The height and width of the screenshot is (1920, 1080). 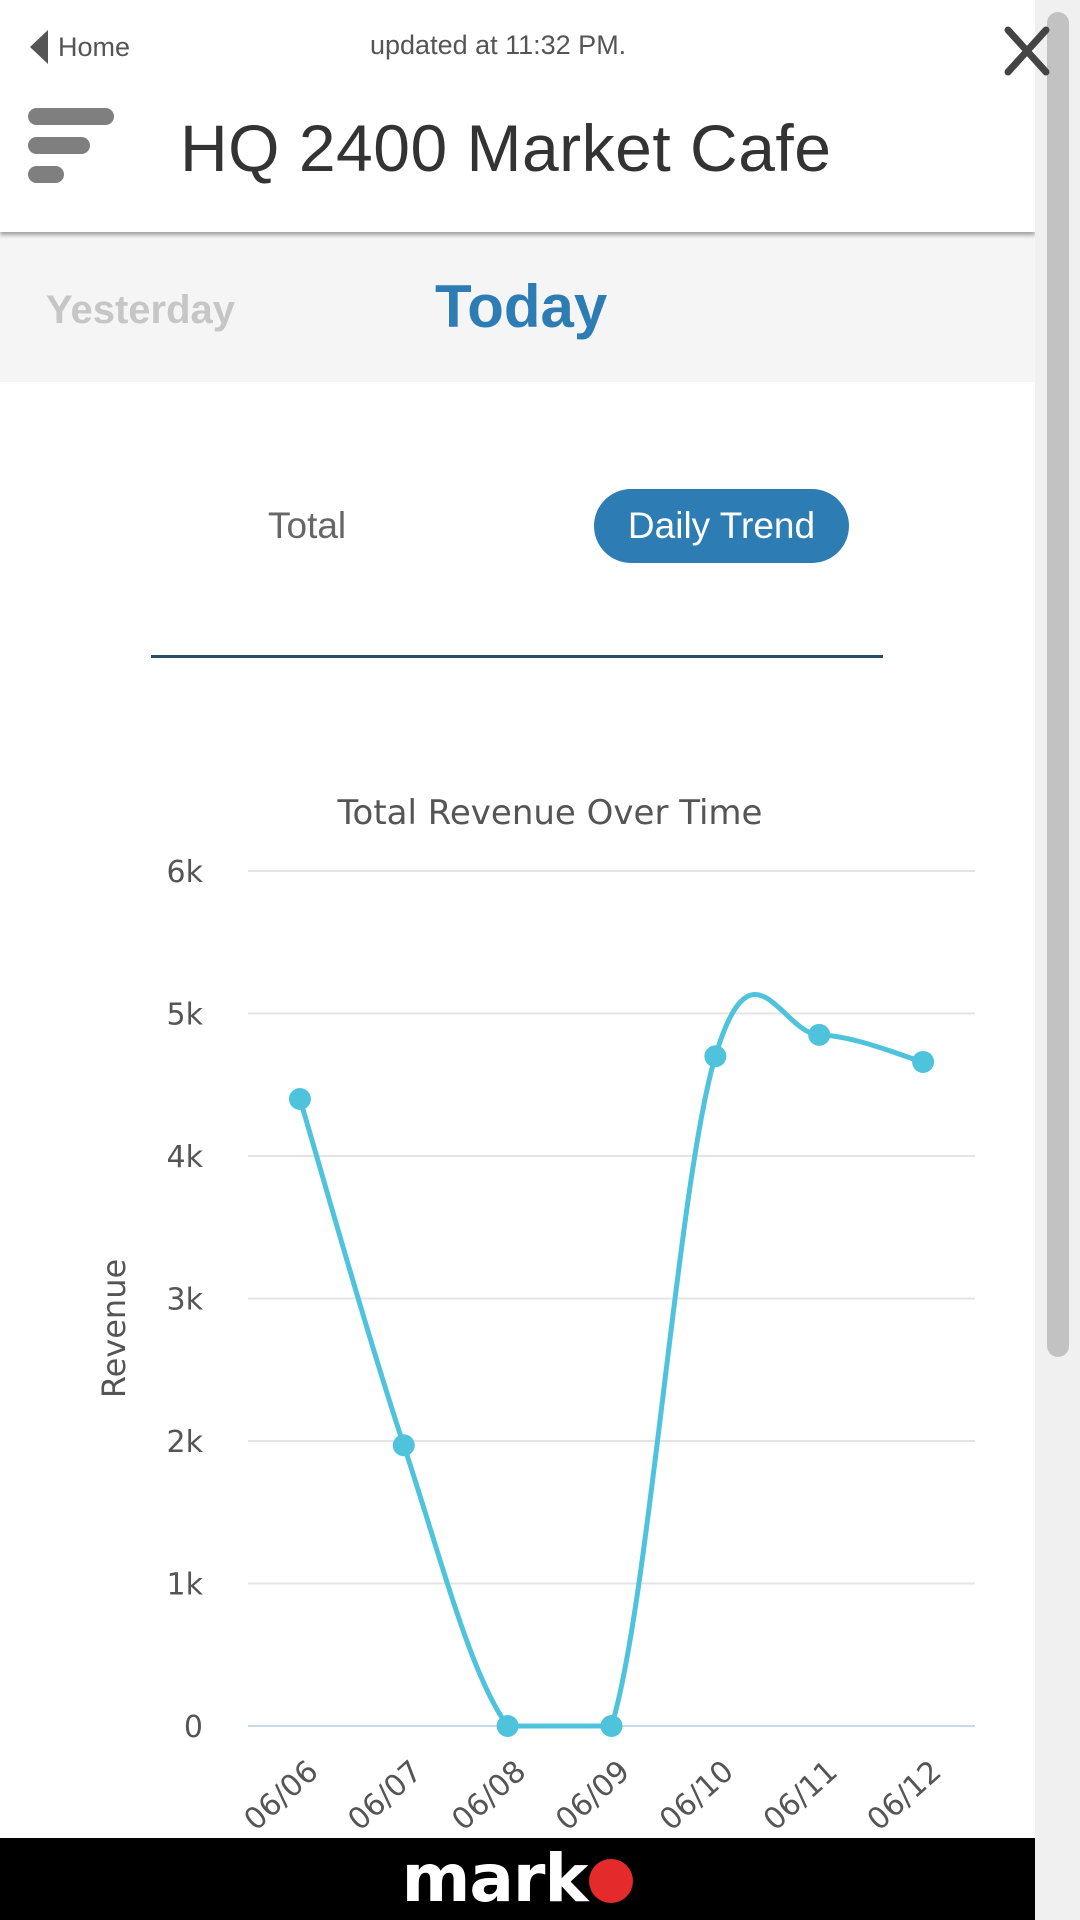 What do you see at coordinates (185, 1585) in the screenshot?
I see `y-tick-label: 1k` at bounding box center [185, 1585].